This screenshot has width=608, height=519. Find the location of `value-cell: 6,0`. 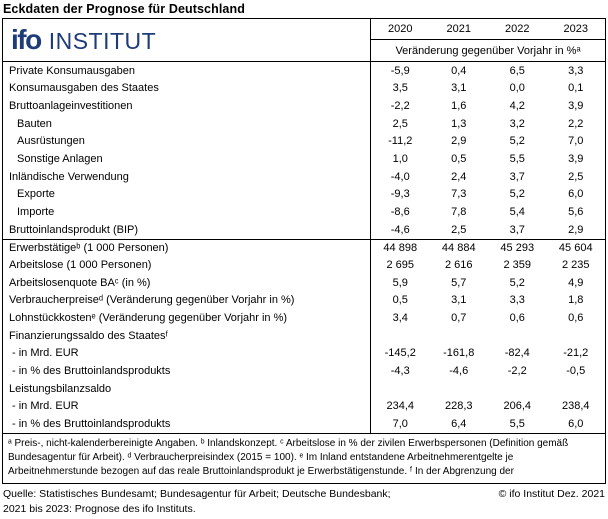

value-cell: 6,0 is located at coordinates (576, 194).